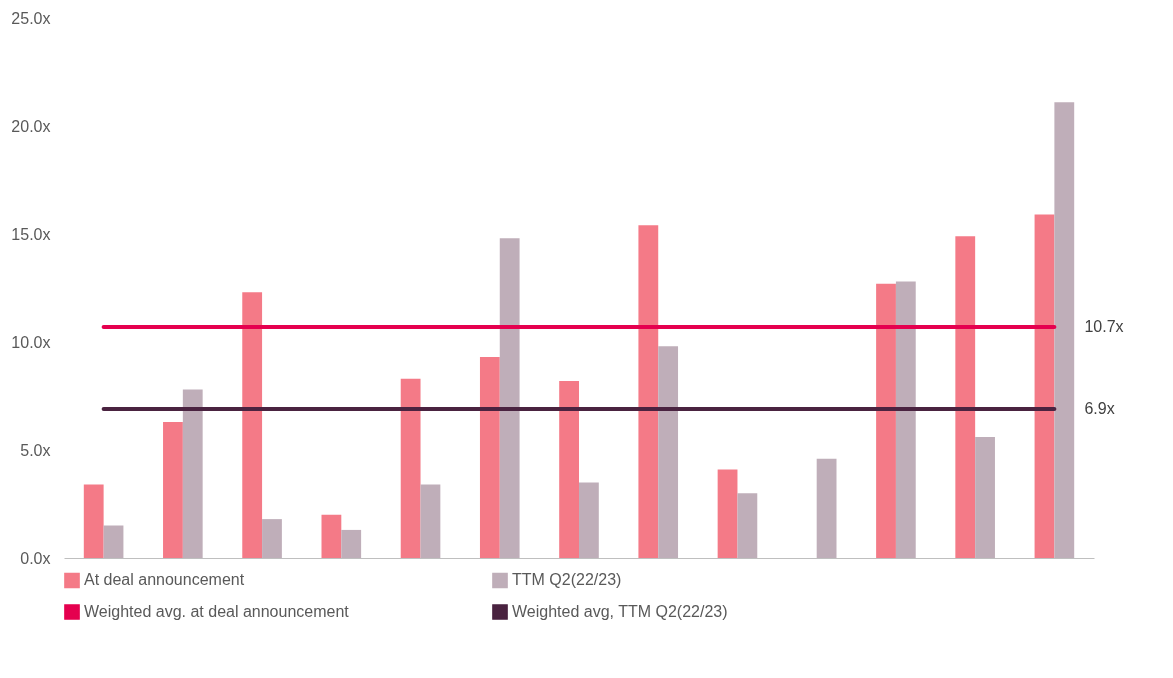  I want to click on y-tick-label: 5.0x, so click(35, 450).